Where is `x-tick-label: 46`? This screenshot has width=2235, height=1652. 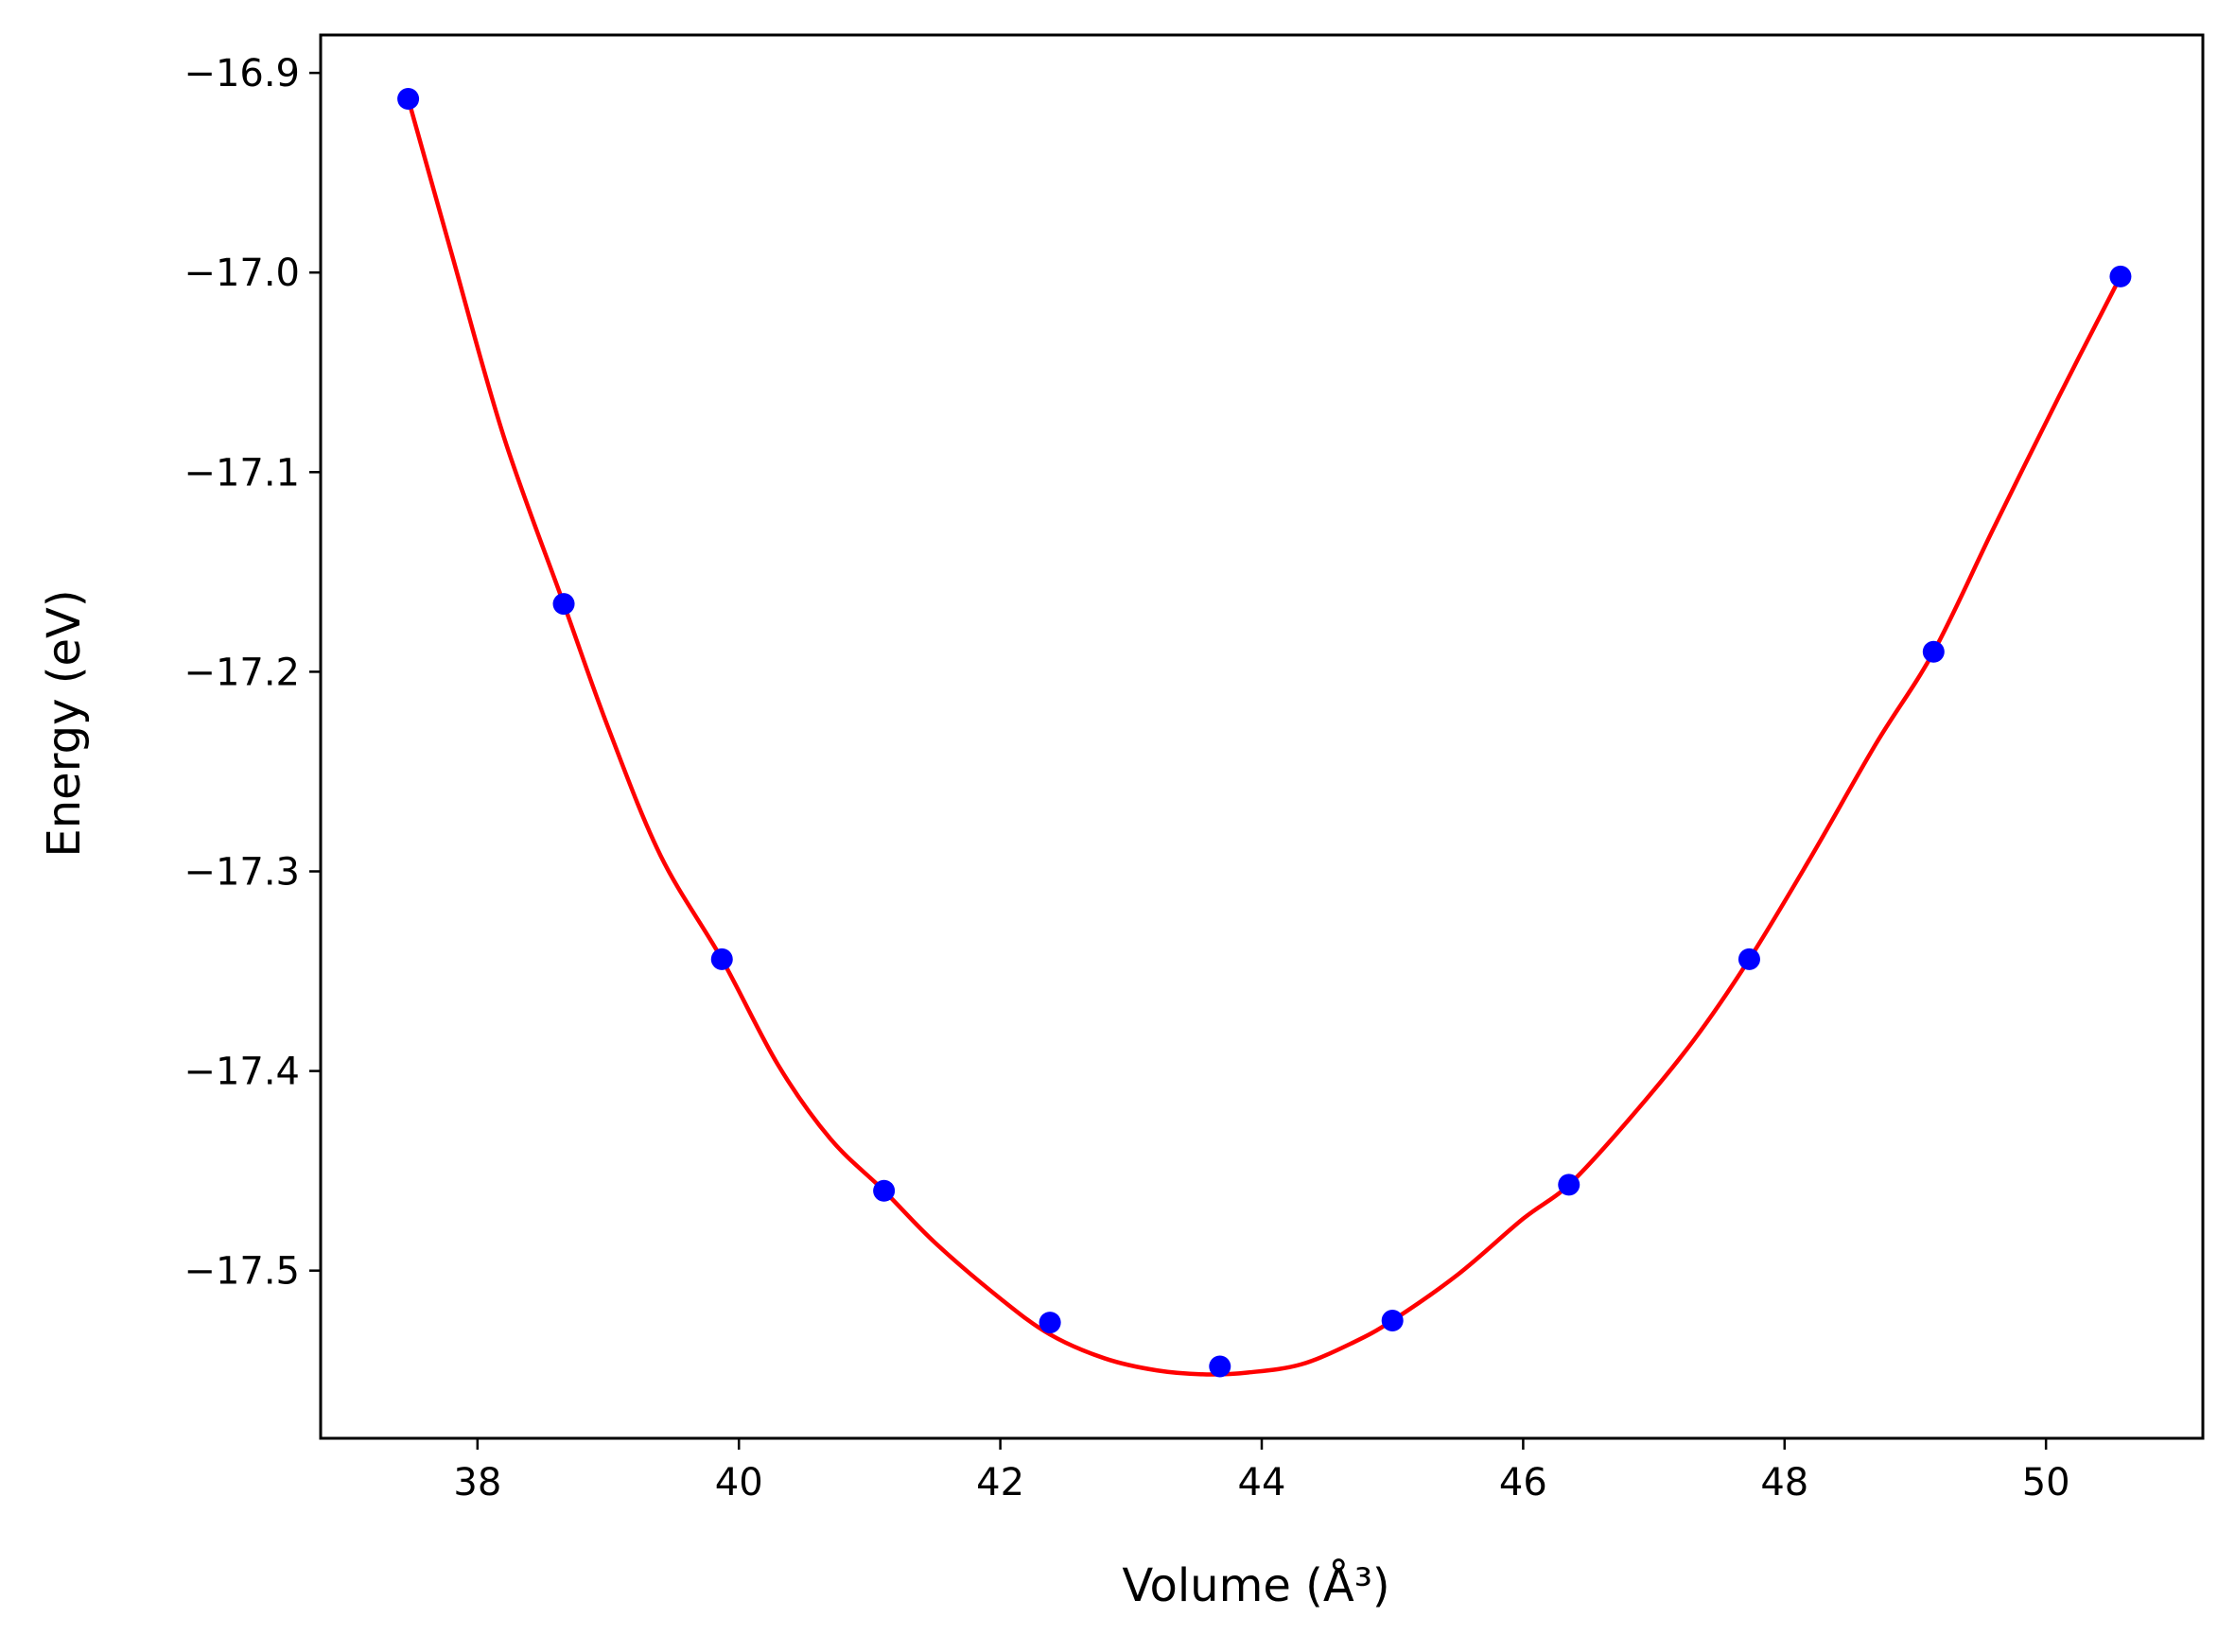
x-tick-label: 46 is located at coordinates (1523, 1483).